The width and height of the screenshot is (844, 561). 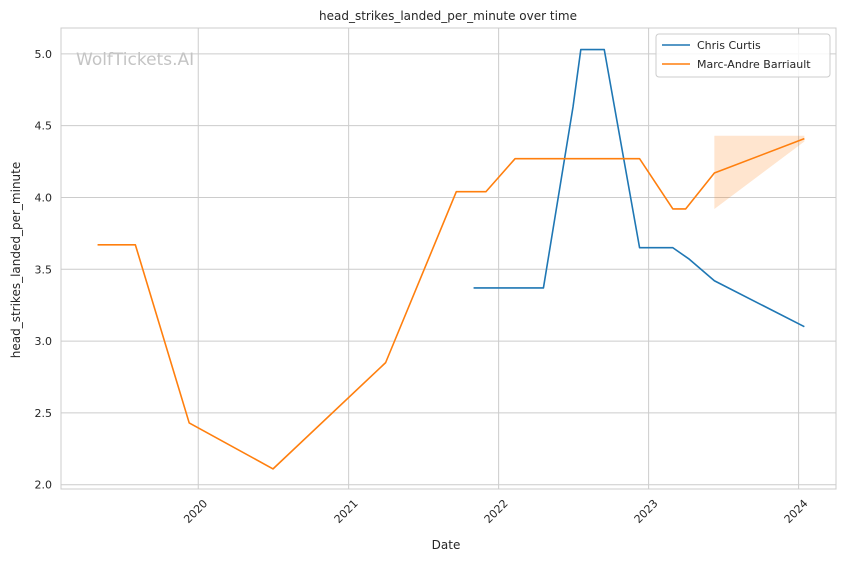 I want to click on y-tick-label: 5.0, so click(x=44, y=54).